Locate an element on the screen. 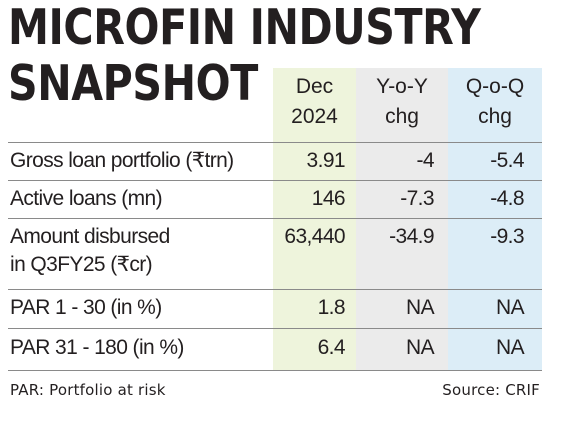 The height and width of the screenshot is (430, 562). column-background-dec-2024 is located at coordinates (314, 219).